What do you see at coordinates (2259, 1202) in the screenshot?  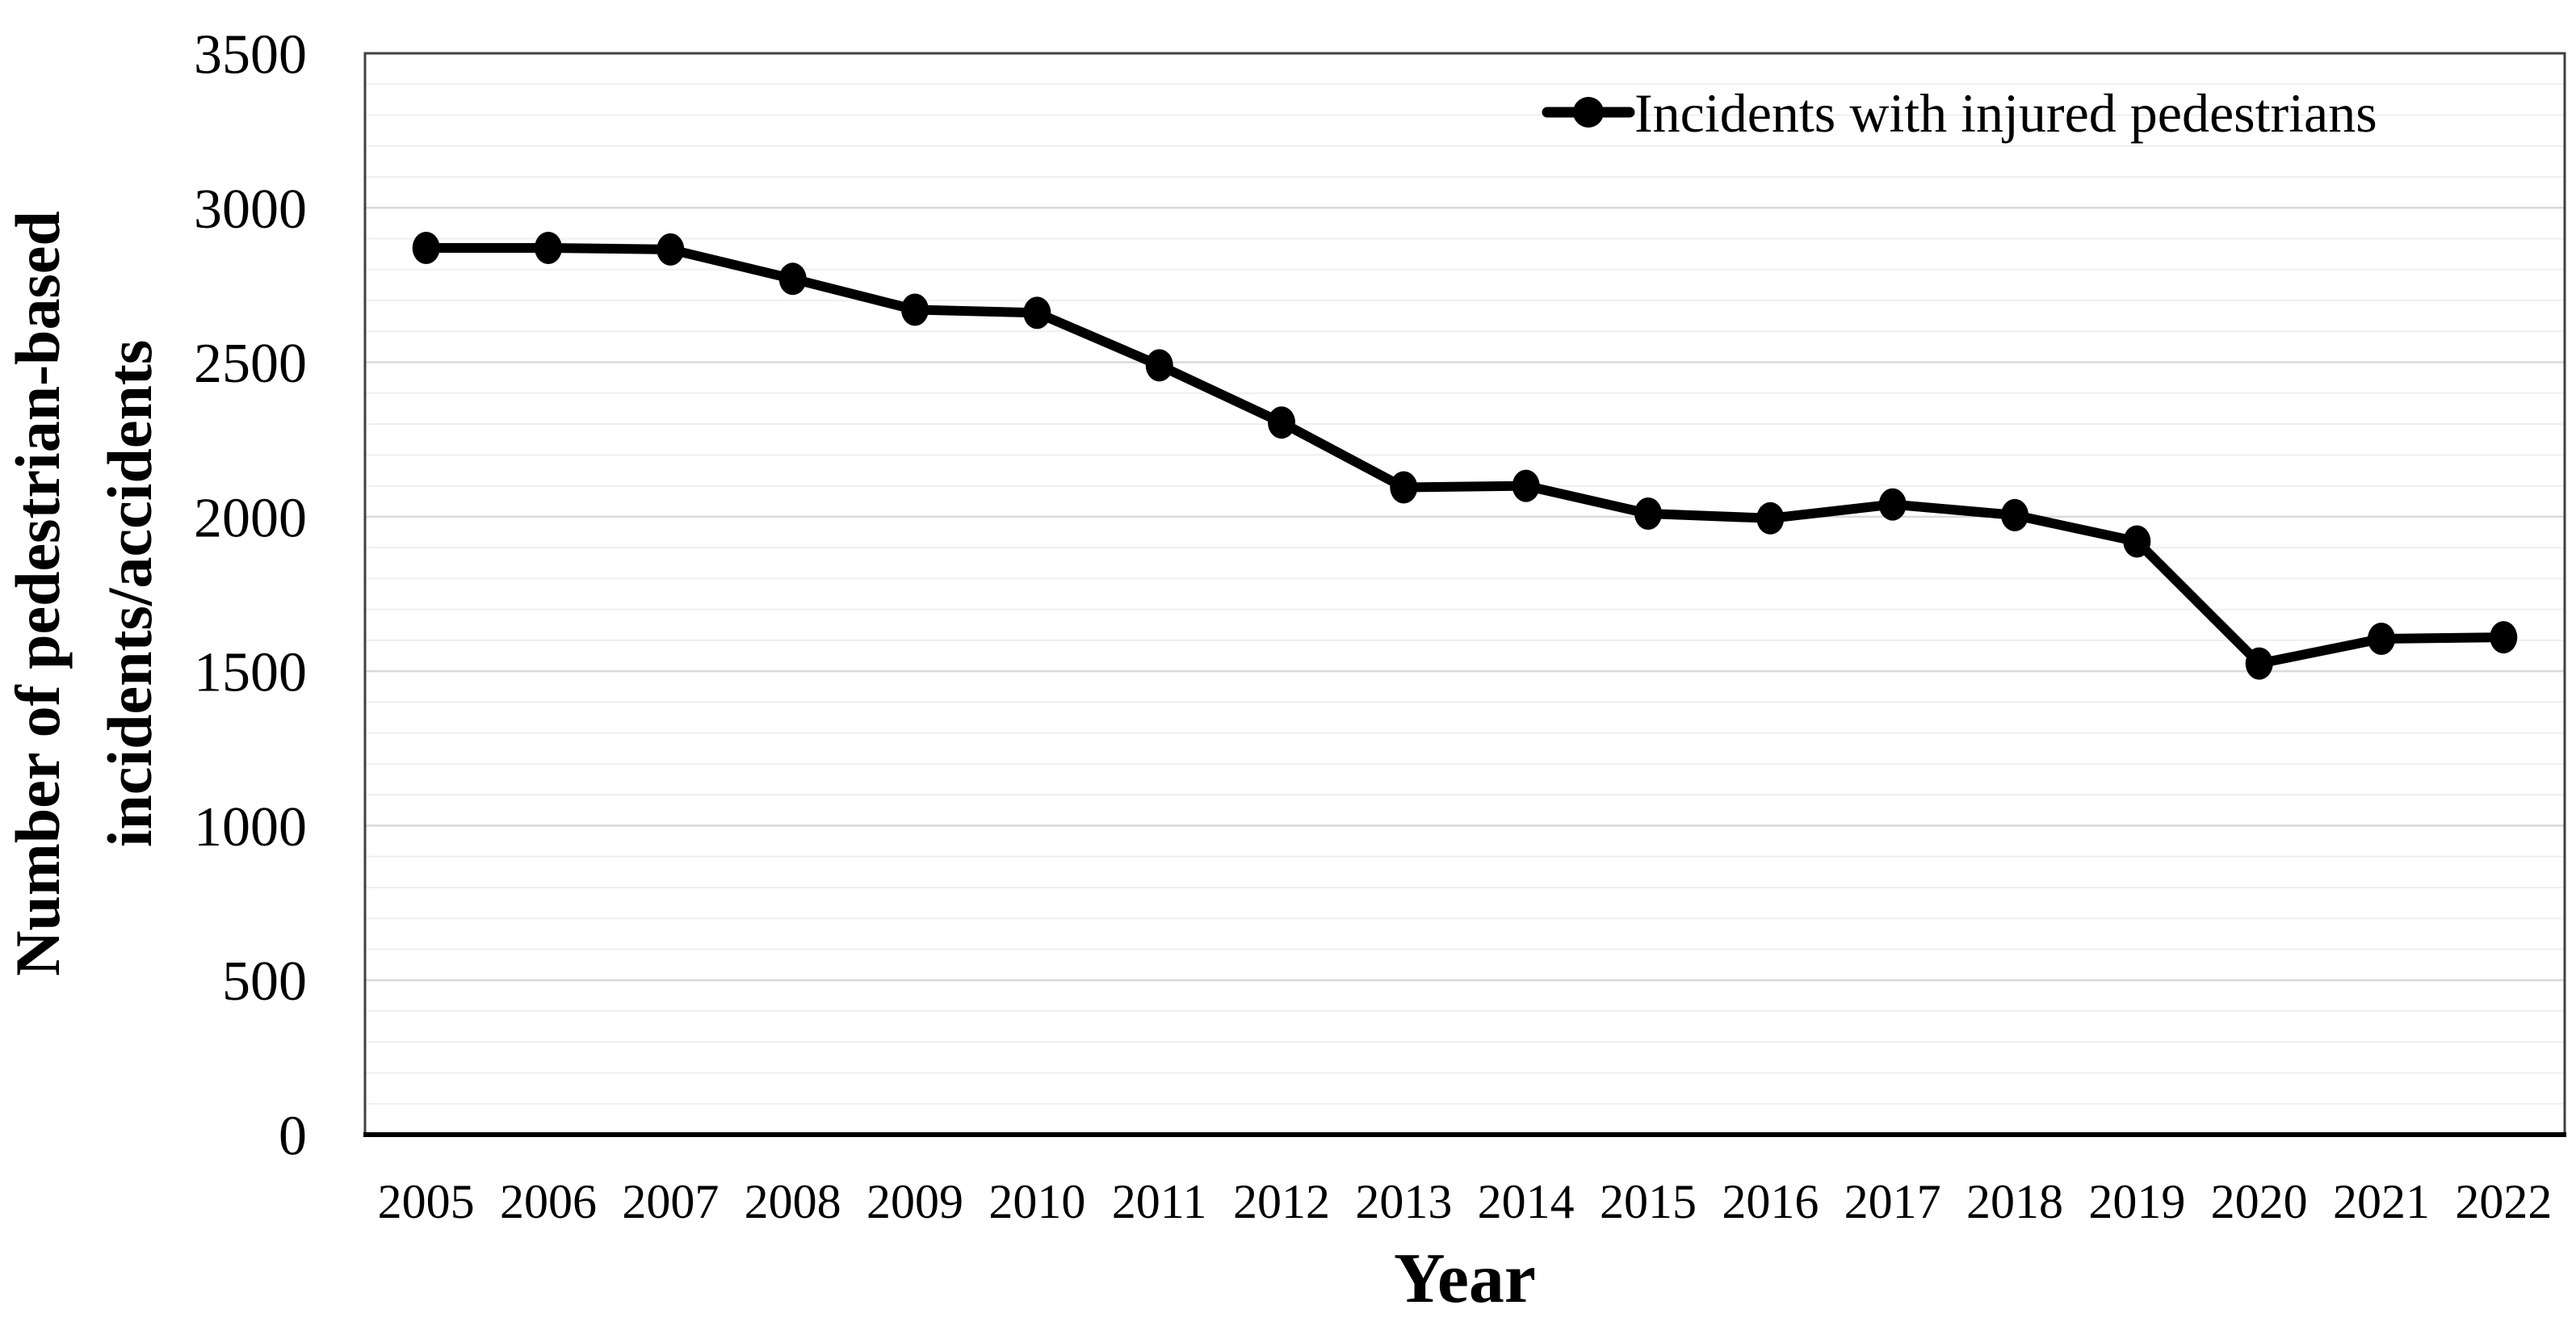 I see `x-tick-label: 2020` at bounding box center [2259, 1202].